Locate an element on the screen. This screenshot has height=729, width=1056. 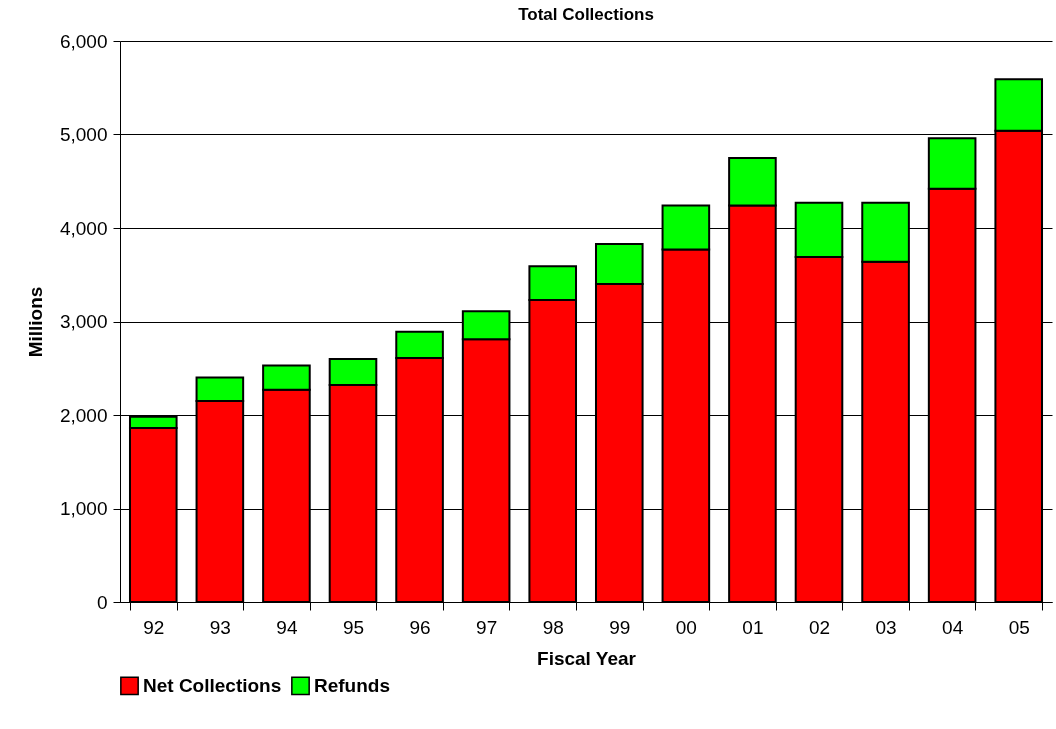
y-tick-label: 3,000 is located at coordinates (83, 321).